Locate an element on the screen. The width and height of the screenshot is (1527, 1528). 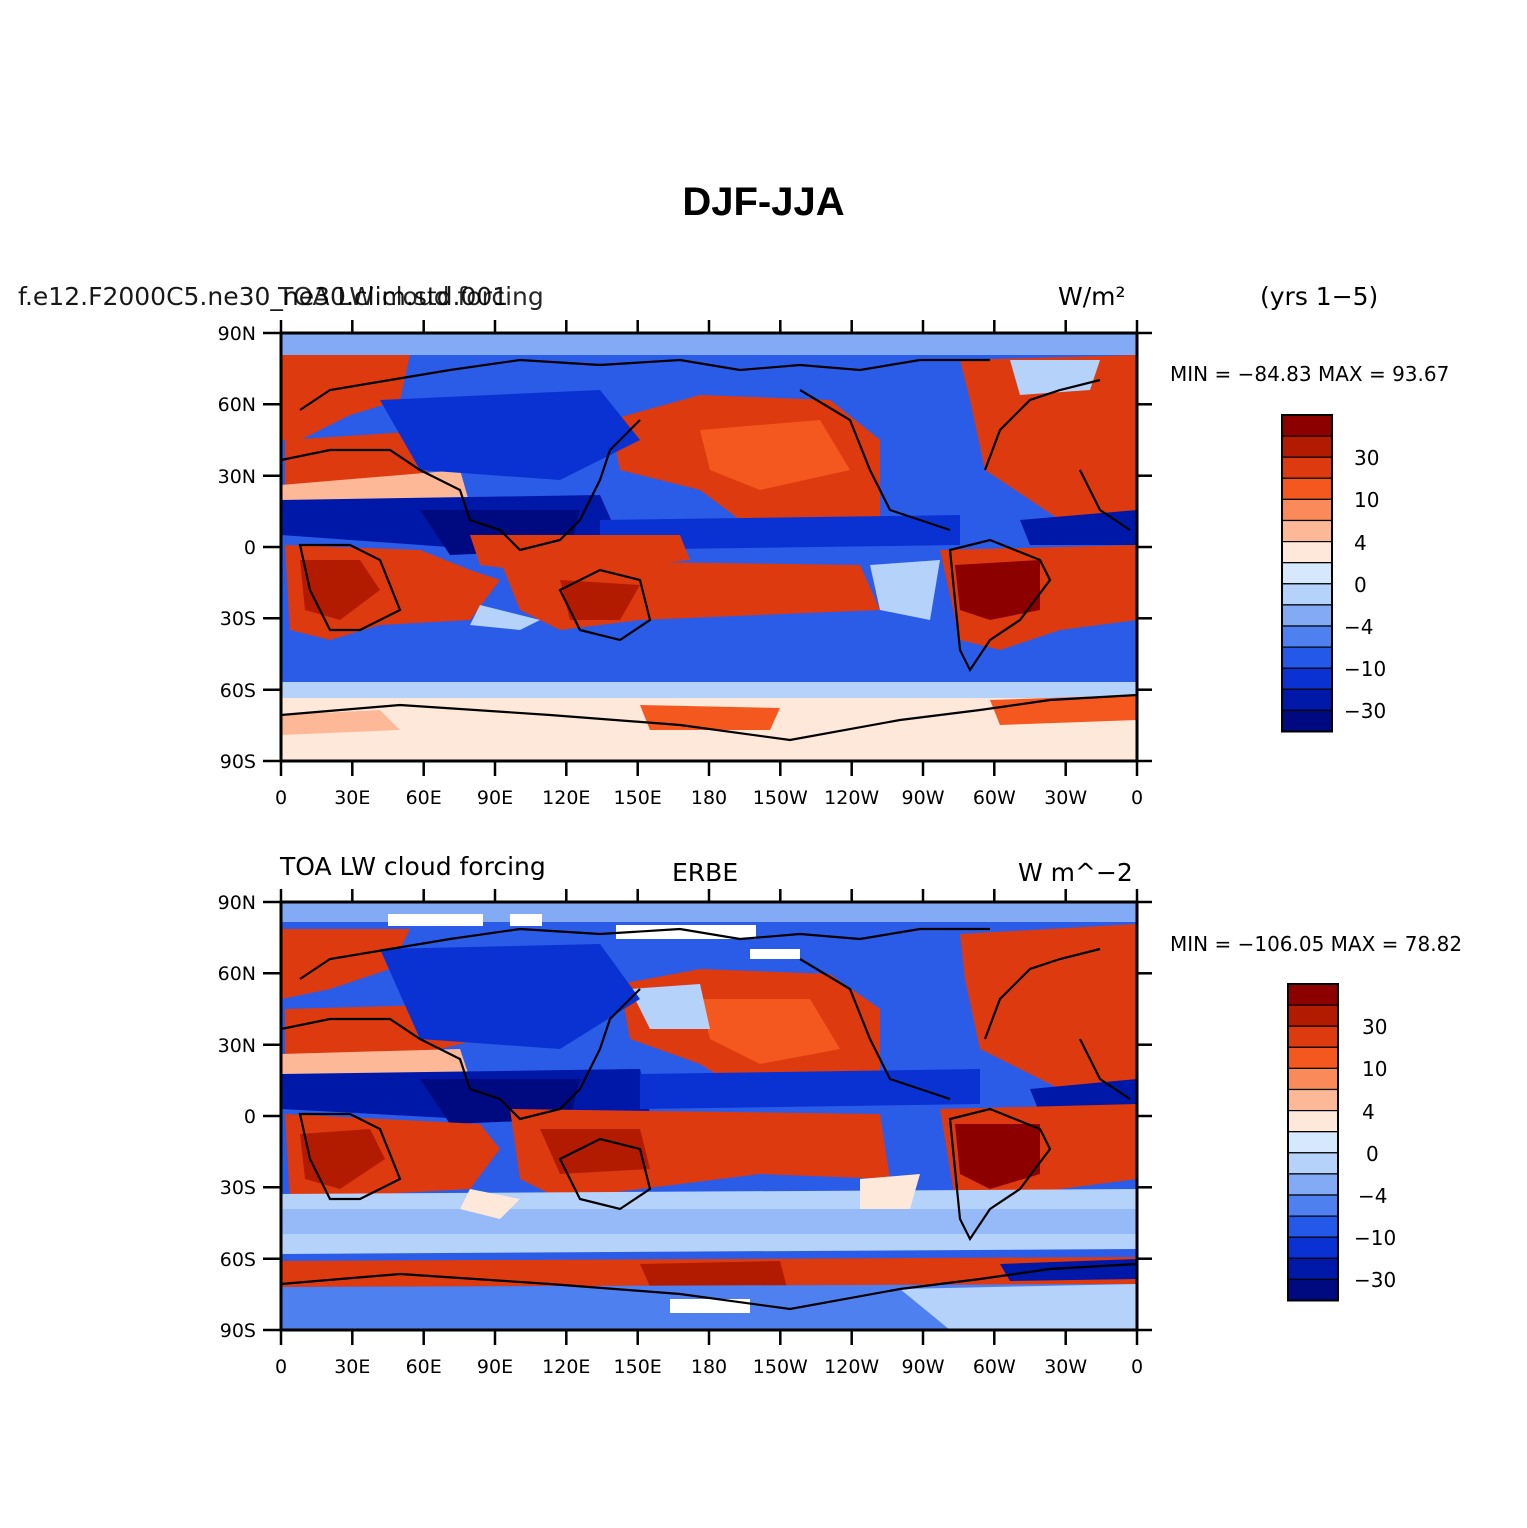
panel2-lat-labels: 90N 60N 30N 0 30S 60S 90S is located at coordinates (237, 1117).